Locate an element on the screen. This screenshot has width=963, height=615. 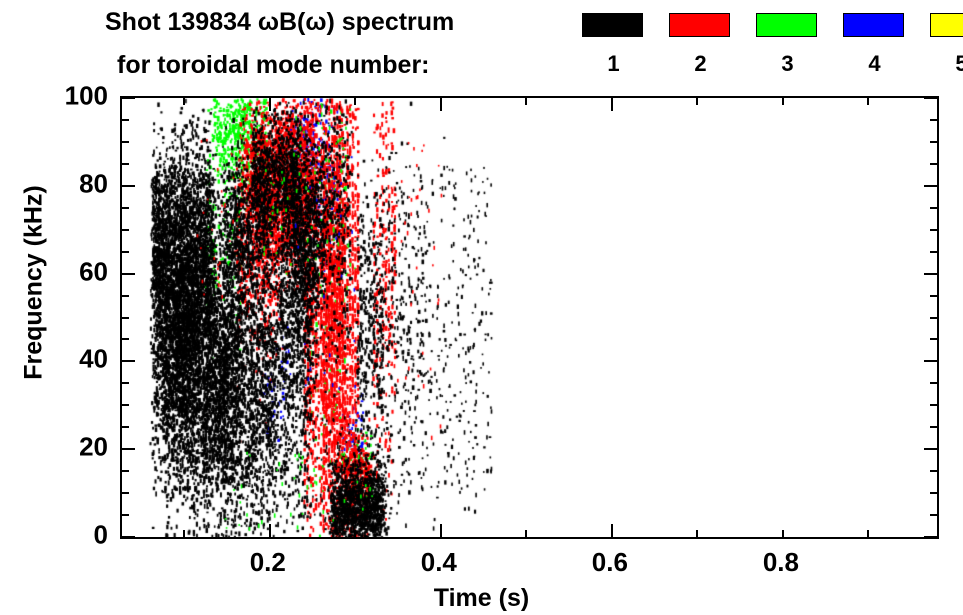
chart-title-line-1: Shot 139834 ωB(ω) spectrum is located at coordinates (280, 22).